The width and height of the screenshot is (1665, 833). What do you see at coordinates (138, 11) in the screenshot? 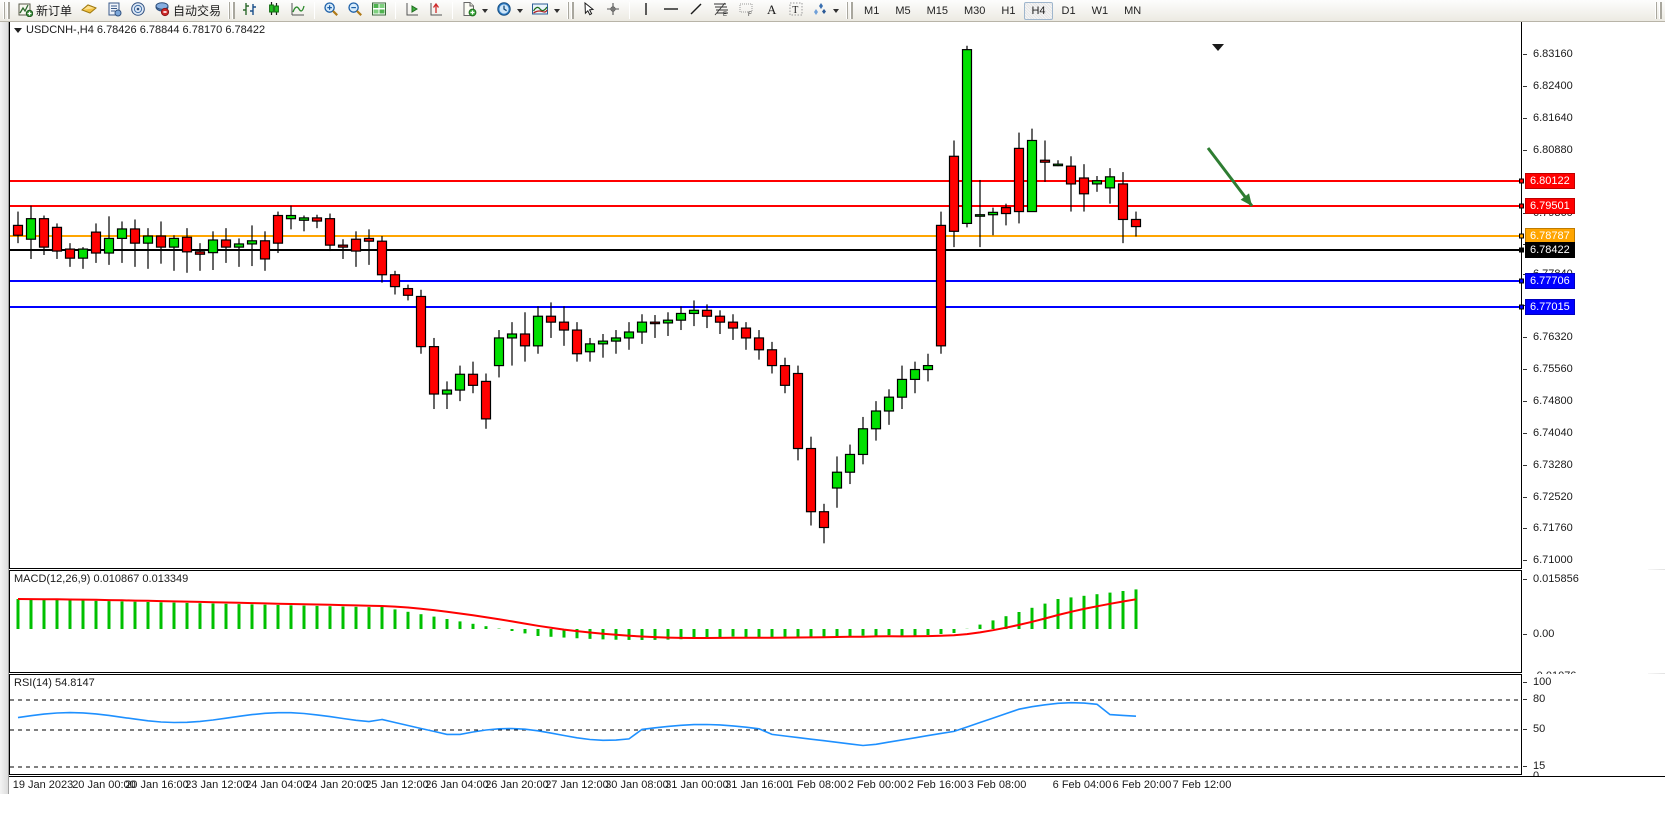
I see `market-watch-button` at bounding box center [138, 11].